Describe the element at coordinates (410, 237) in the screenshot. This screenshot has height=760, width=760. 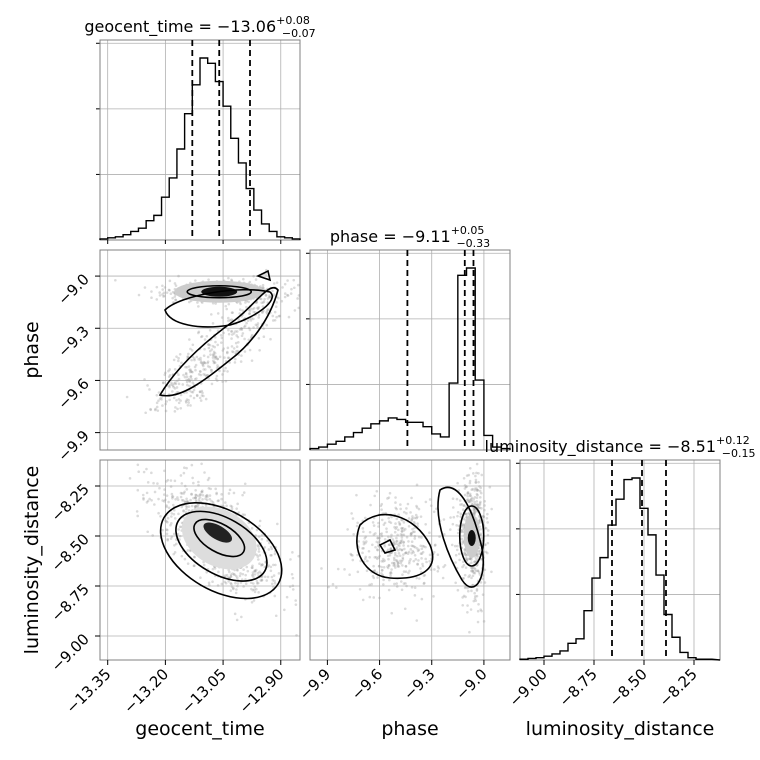
I see `title-phase: phase = −9.11+0.05 −0.33` at that location.